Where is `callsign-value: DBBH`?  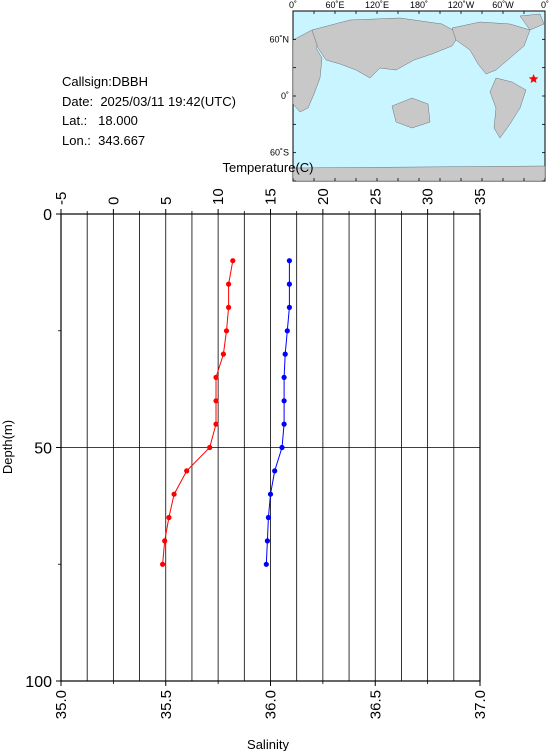 callsign-value: DBBH is located at coordinates (129, 81).